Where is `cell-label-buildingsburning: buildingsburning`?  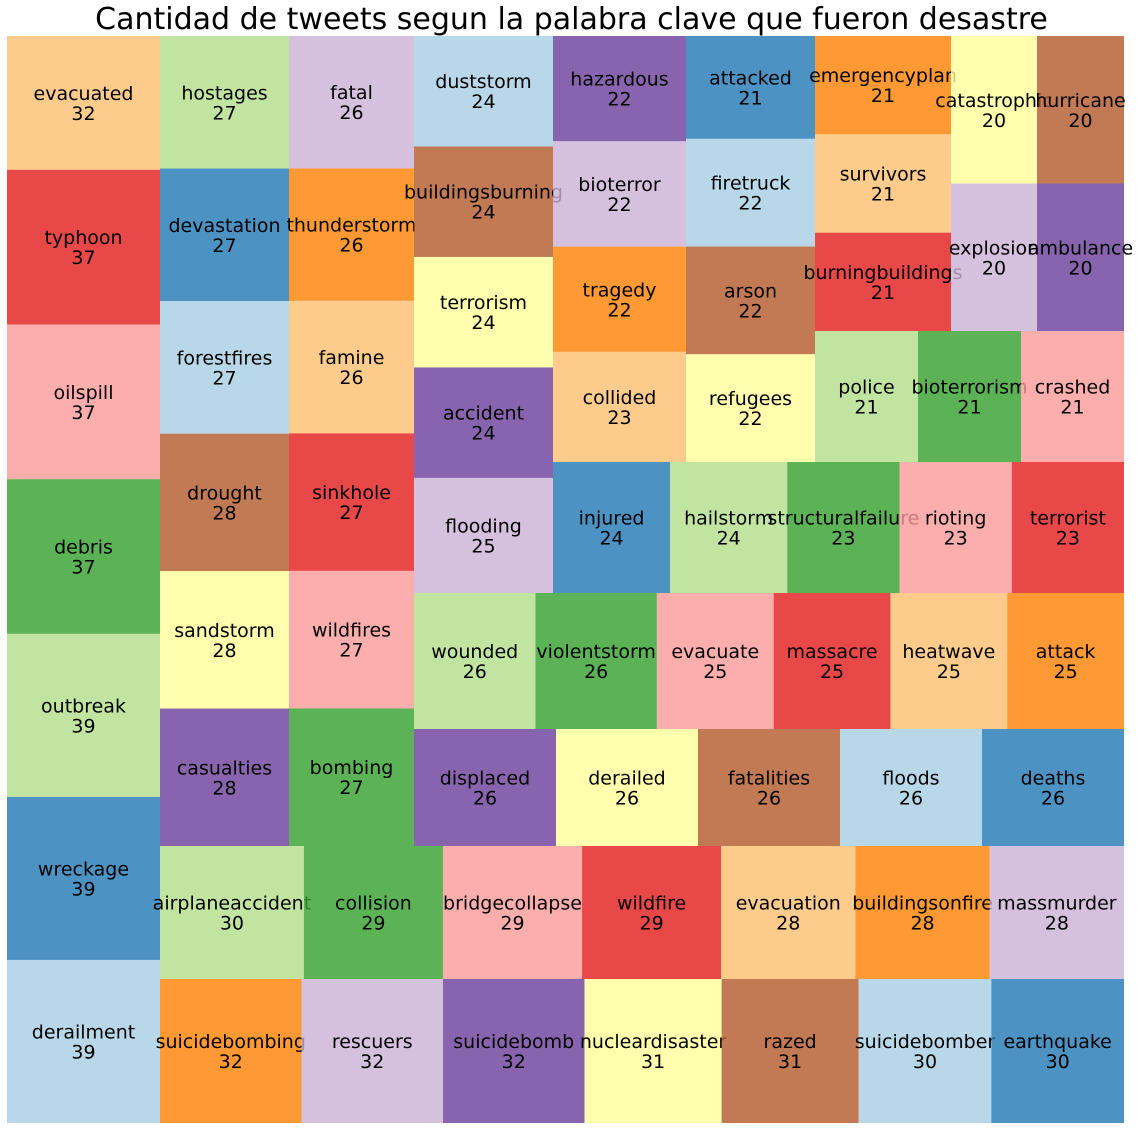 cell-label-buildingsburning: buildingsburning is located at coordinates (483, 193).